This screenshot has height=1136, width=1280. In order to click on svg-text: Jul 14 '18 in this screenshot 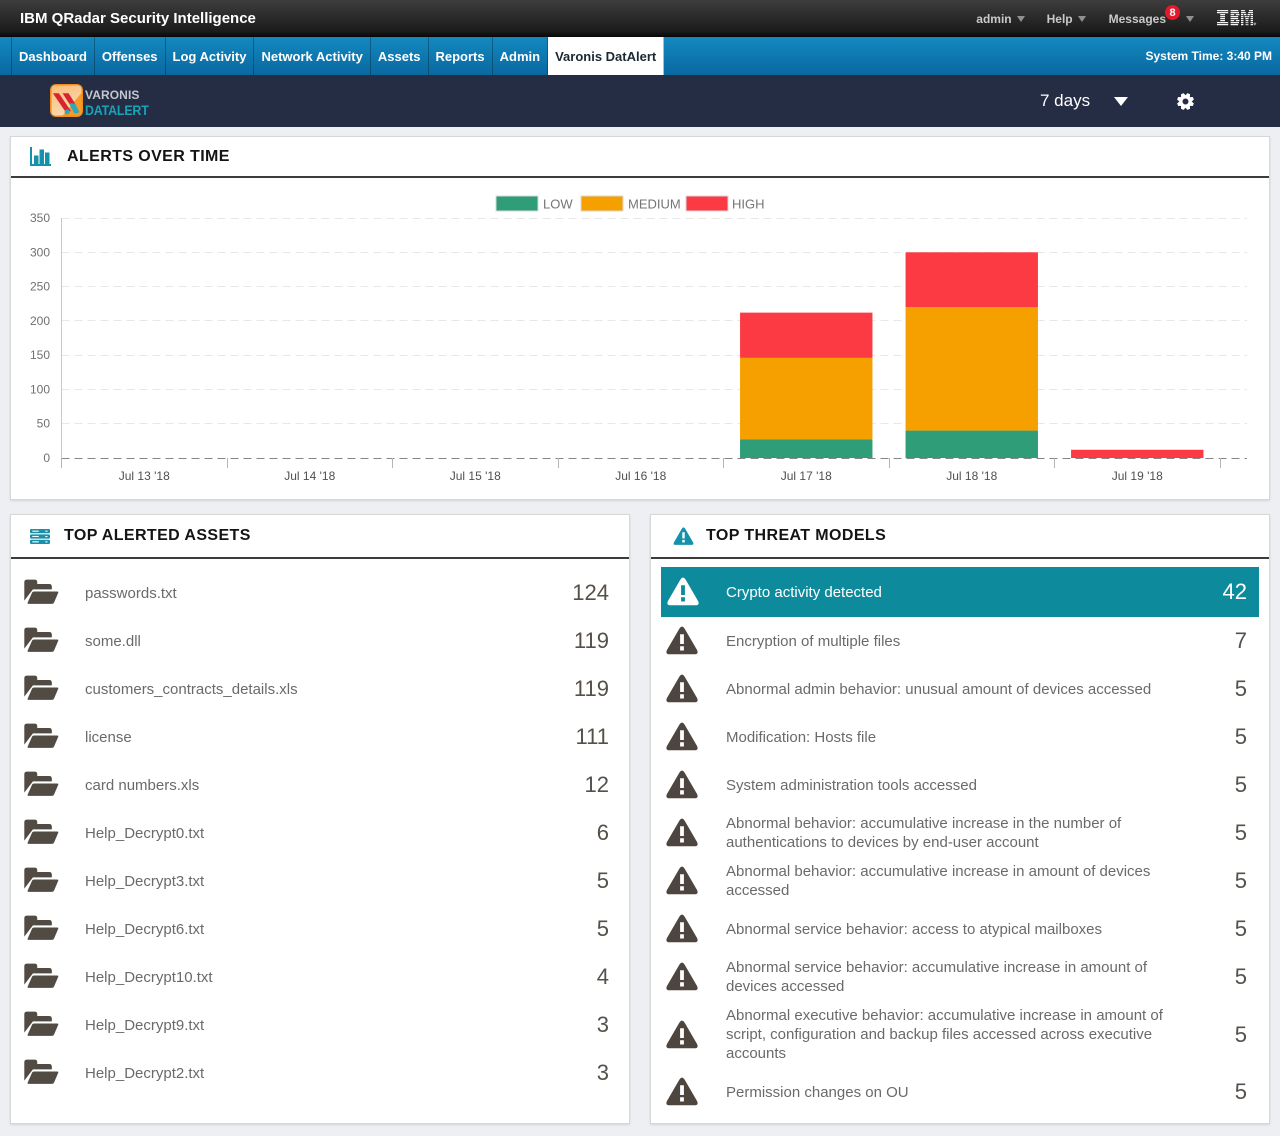, I will do `click(309, 476)`.